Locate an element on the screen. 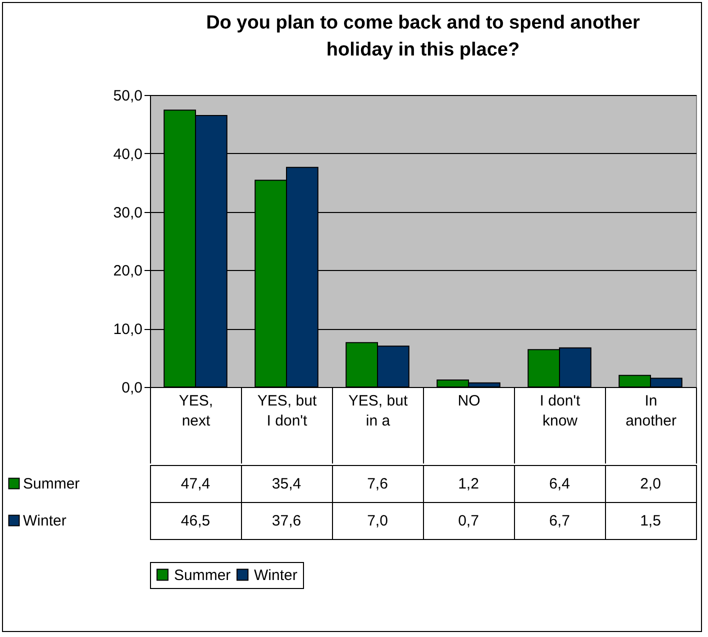 This screenshot has width=708, height=637. data-label: 7,0 is located at coordinates (377, 521).